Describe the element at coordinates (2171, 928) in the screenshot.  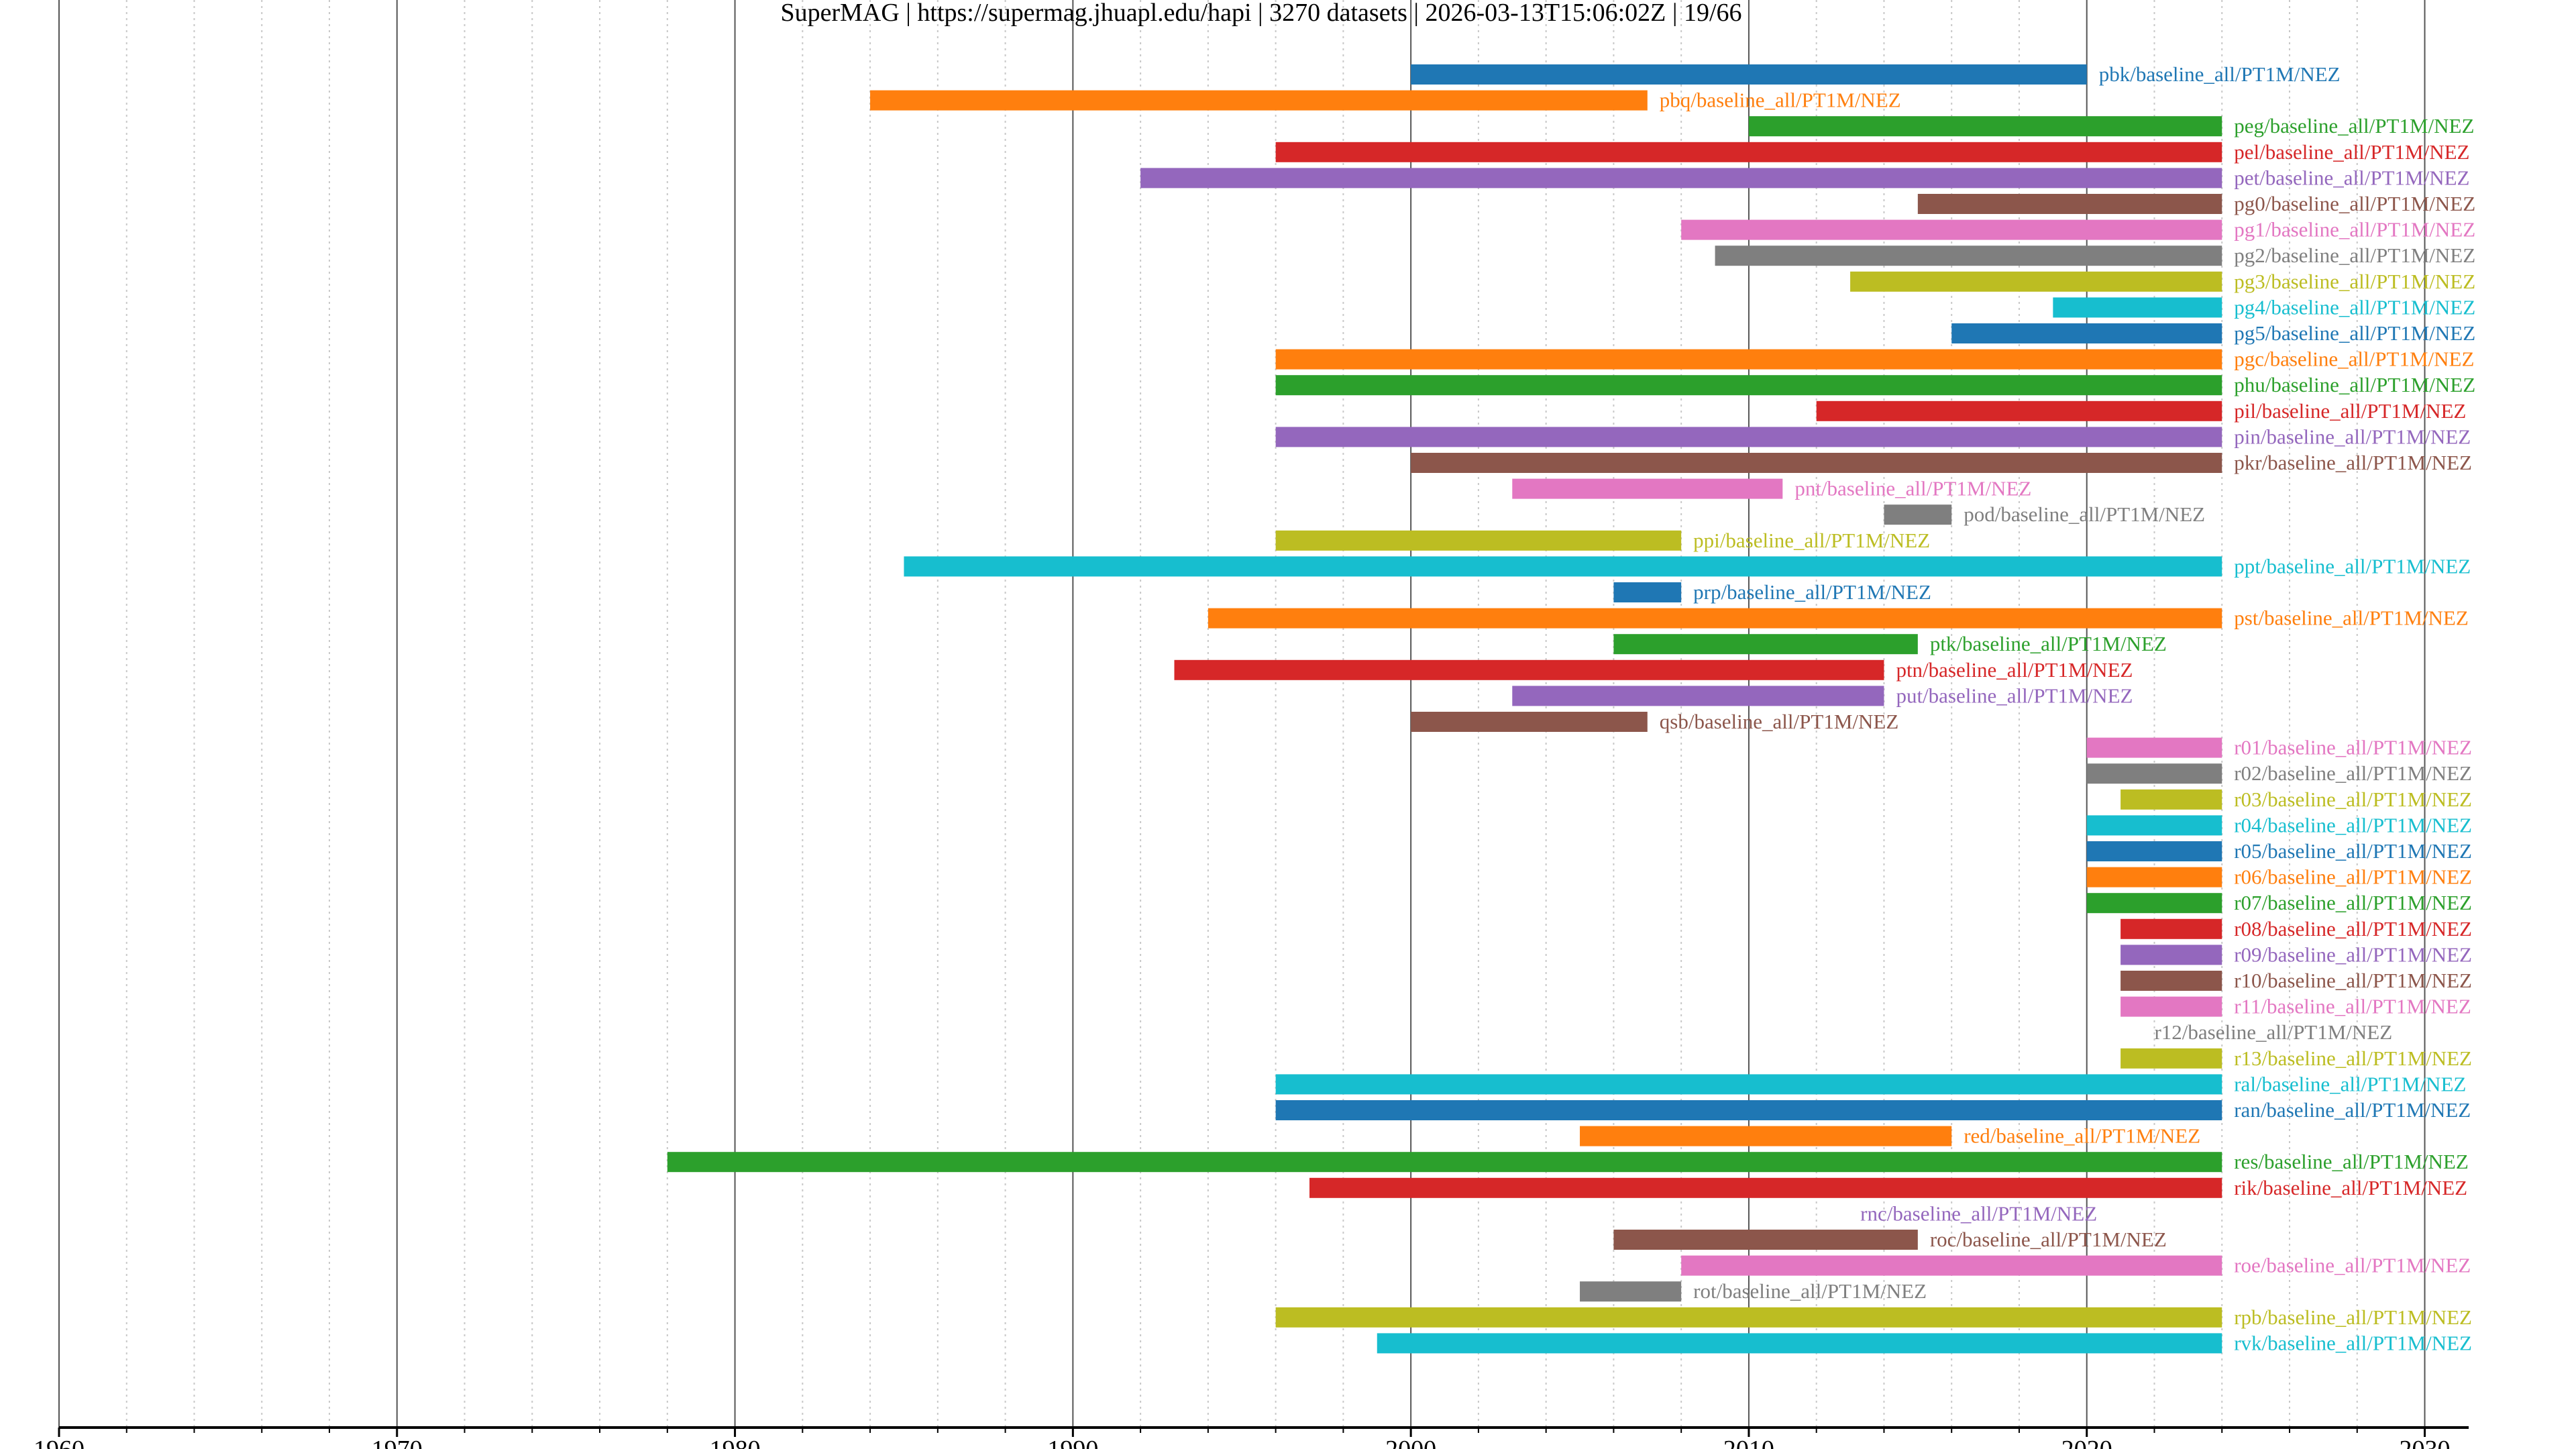
I see `bar-r08` at that location.